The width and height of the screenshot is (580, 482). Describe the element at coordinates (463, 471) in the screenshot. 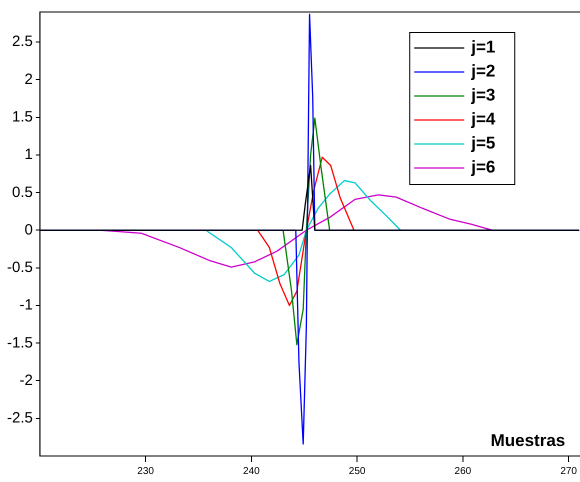

I see `x-tick-label: 260` at that location.